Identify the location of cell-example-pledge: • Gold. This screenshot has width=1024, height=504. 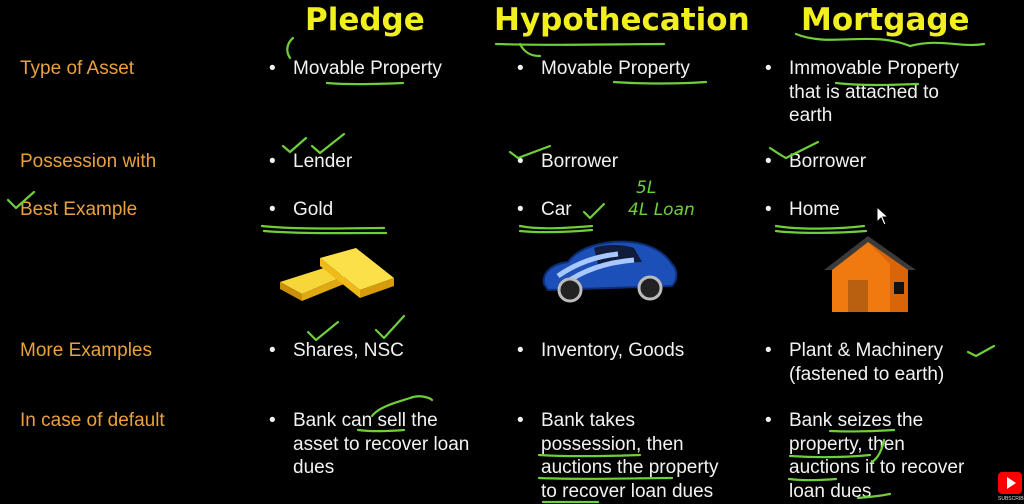
(301, 209).